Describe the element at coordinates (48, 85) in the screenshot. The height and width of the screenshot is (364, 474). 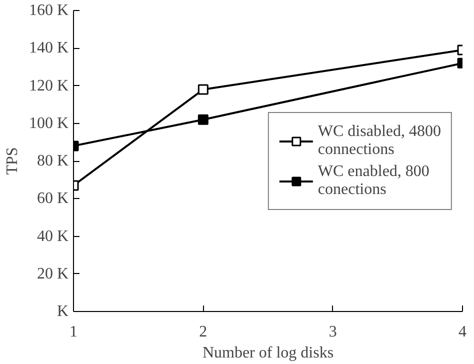
I see `y-tick-label: 120 K` at that location.